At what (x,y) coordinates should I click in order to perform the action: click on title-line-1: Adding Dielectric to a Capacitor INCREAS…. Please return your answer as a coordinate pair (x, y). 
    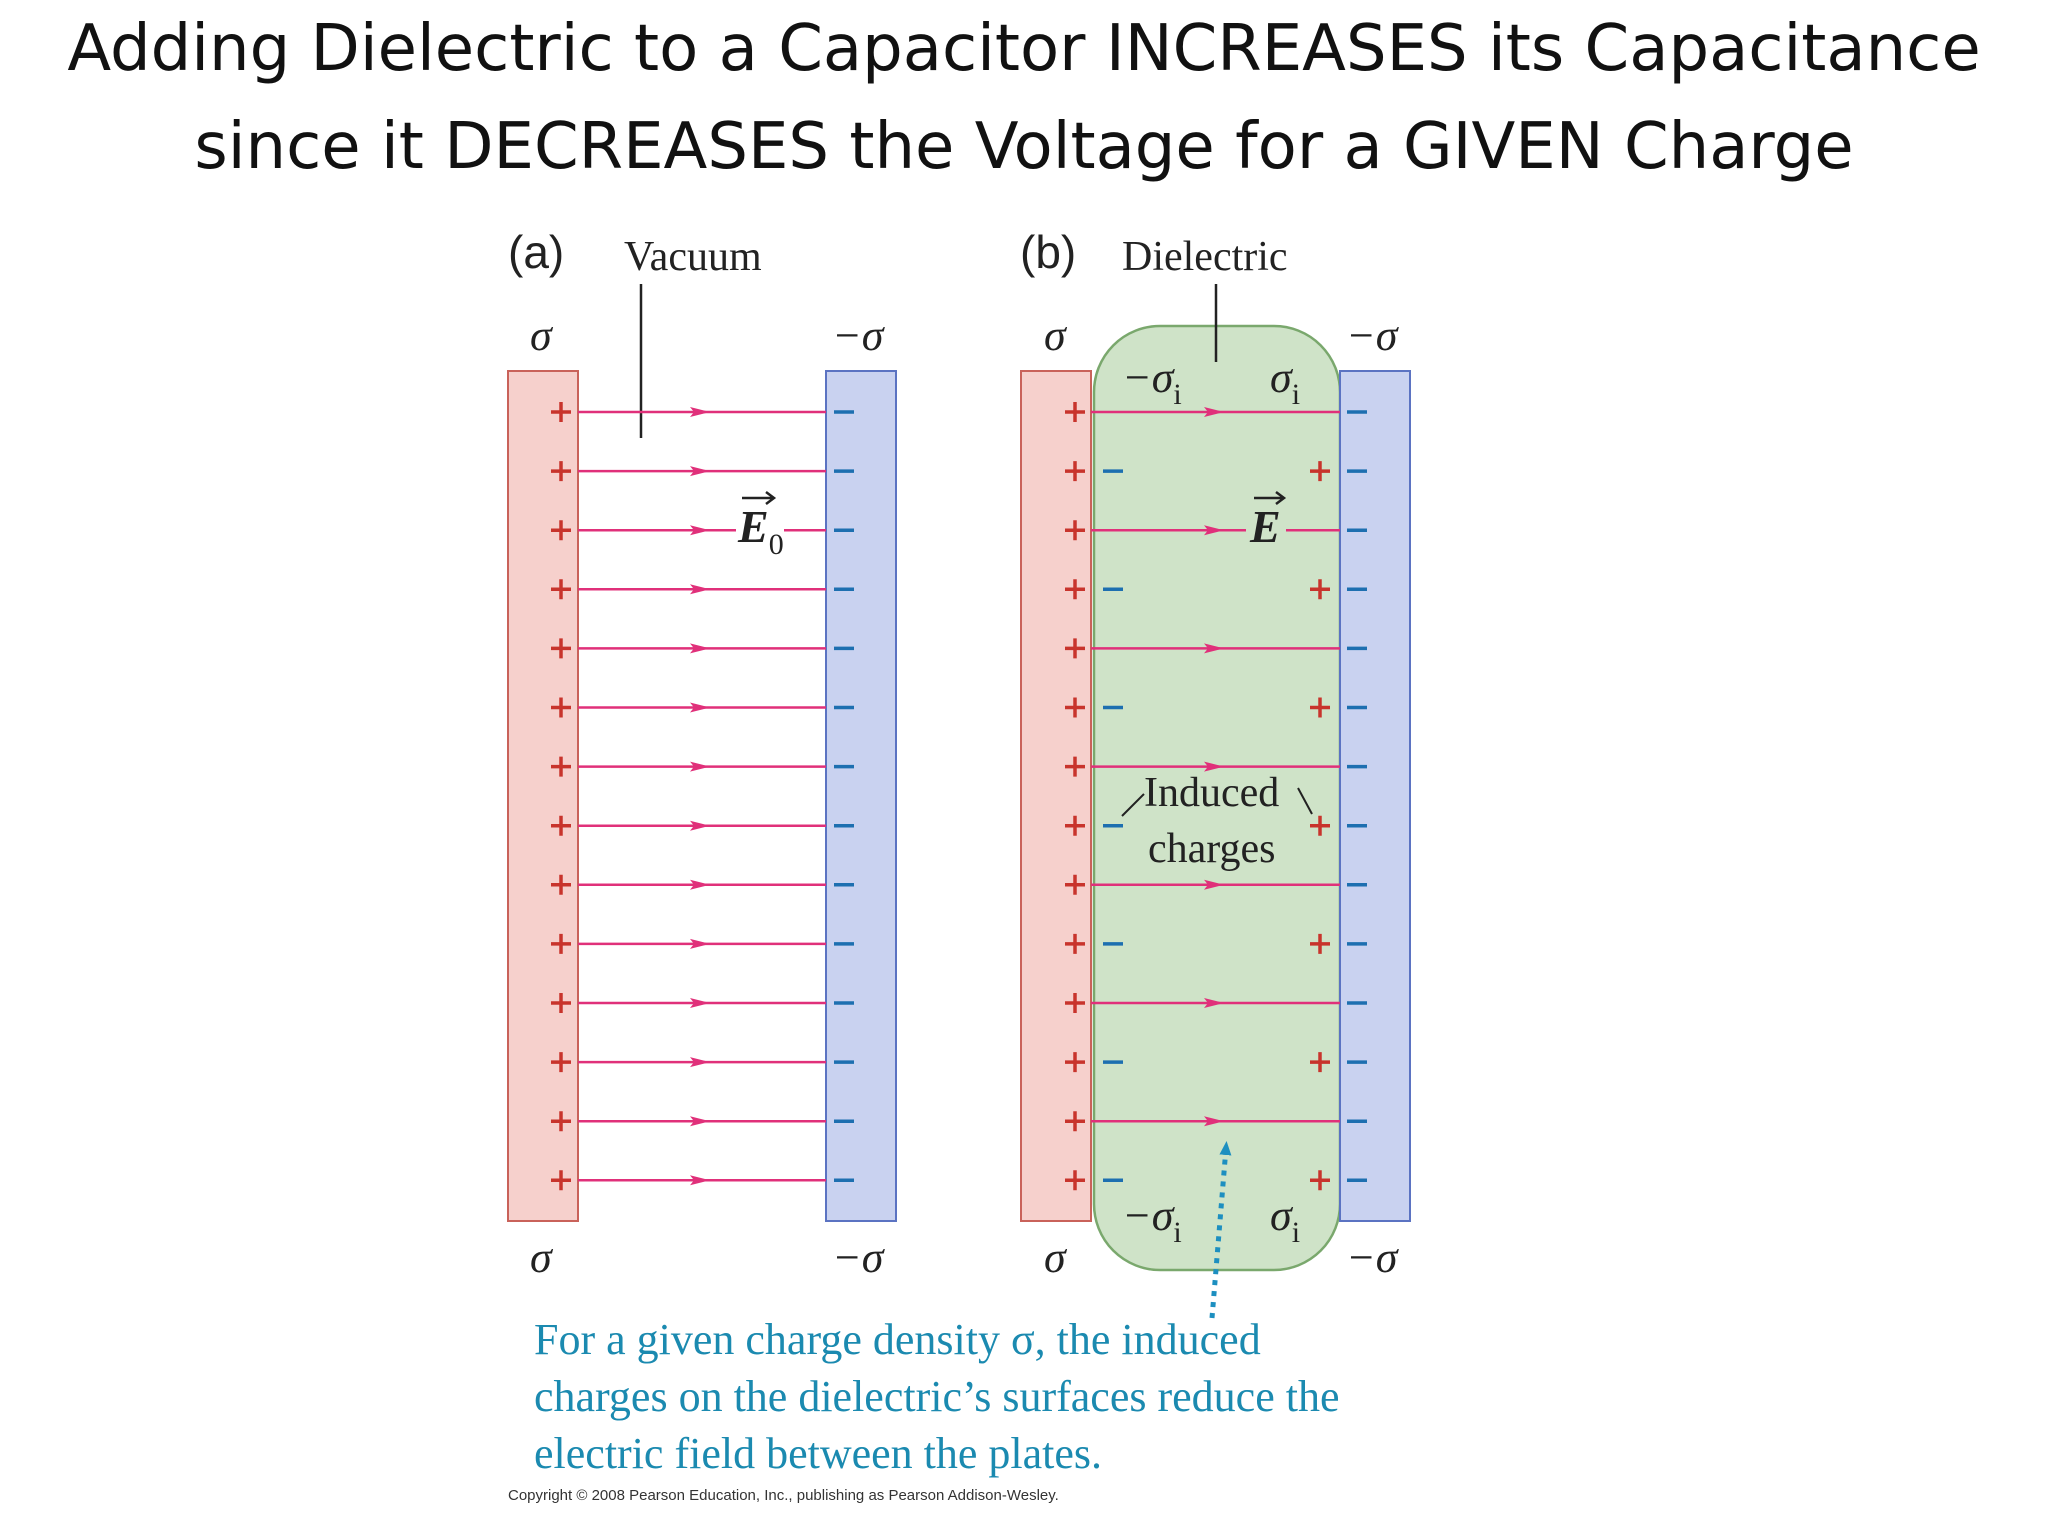
    Looking at the image, I should click on (1024, 49).